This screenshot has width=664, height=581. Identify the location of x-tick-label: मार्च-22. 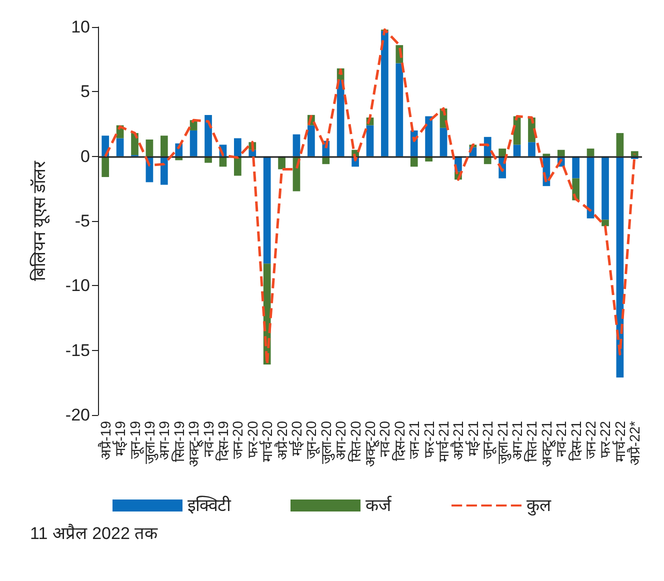
(620, 441).